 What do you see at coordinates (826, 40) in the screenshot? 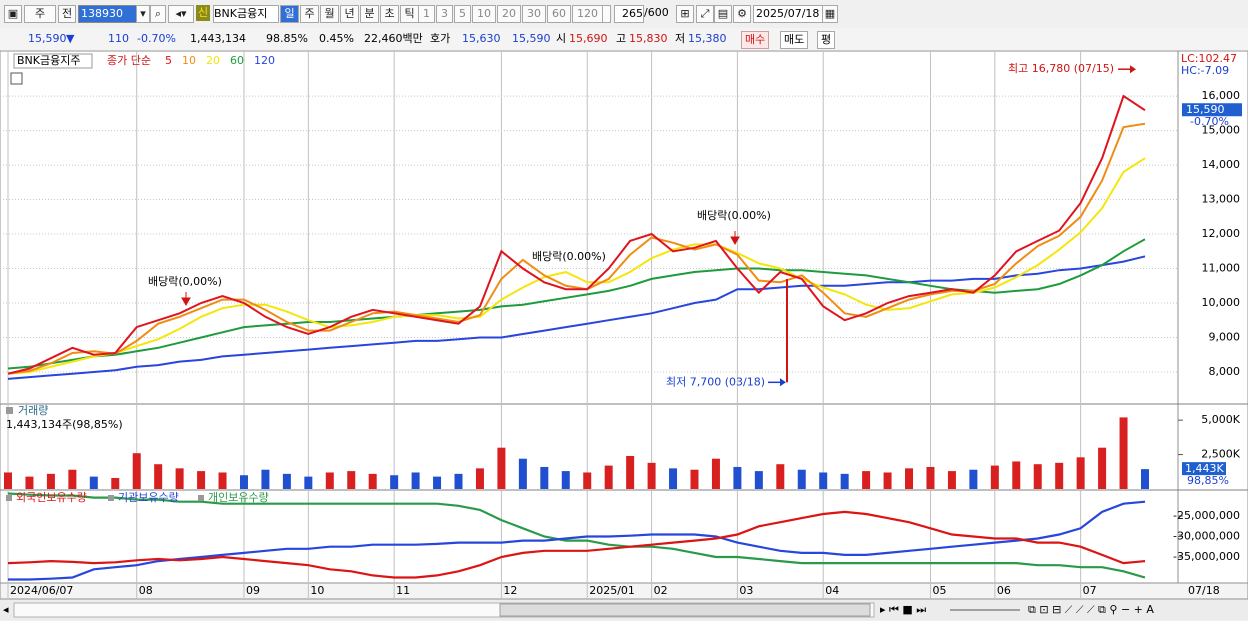
I see `avg-button: 평` at bounding box center [826, 40].